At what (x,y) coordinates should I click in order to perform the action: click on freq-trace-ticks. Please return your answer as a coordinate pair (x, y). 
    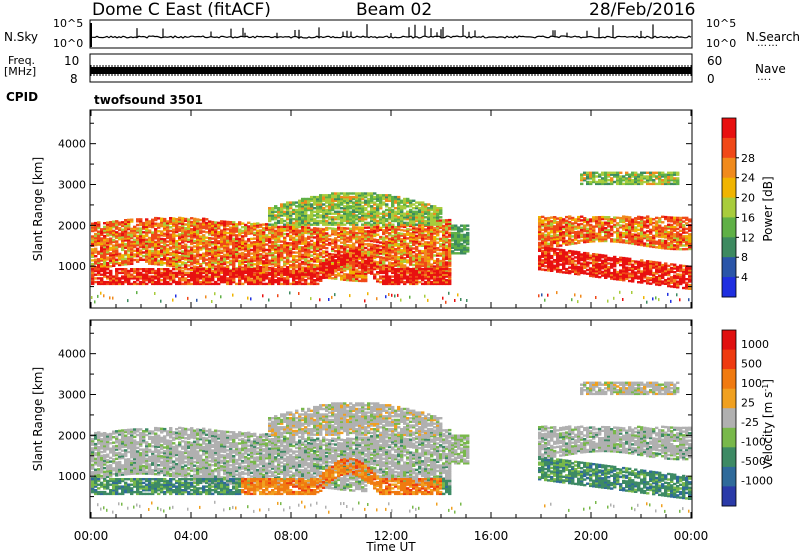
    Looking at the image, I should click on (391, 70).